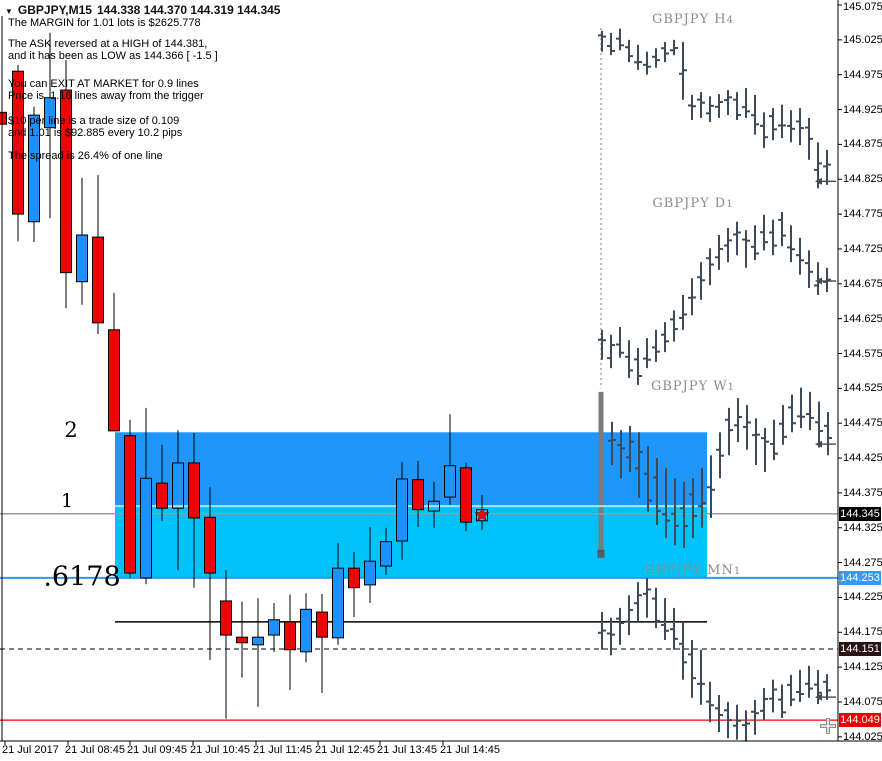 The width and height of the screenshot is (882, 761). I want to click on mini-chart-title: GBPJPY D1, so click(693, 203).